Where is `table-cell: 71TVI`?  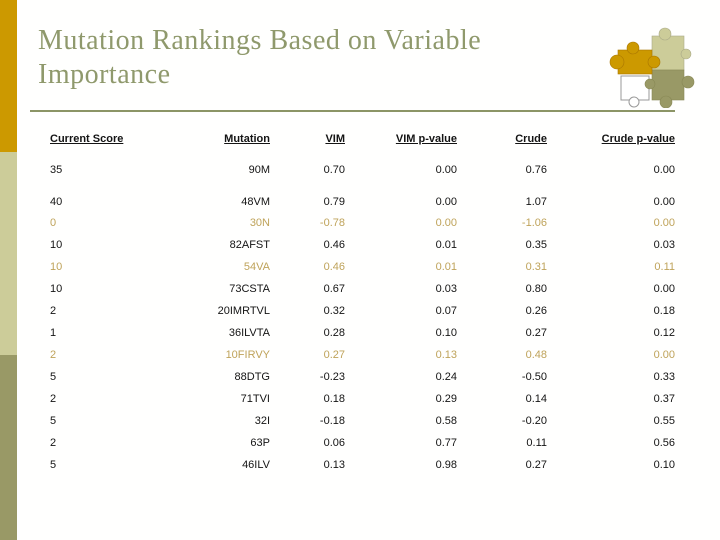 table-cell: 71TVI is located at coordinates (255, 399).